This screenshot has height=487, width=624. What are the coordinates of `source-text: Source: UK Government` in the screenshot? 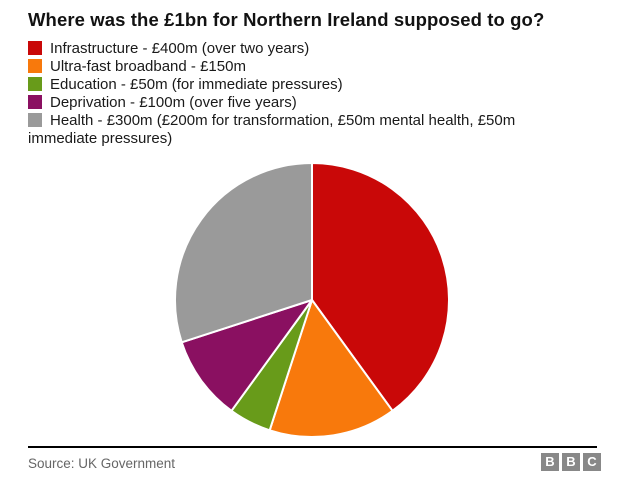 It's located at (102, 463).